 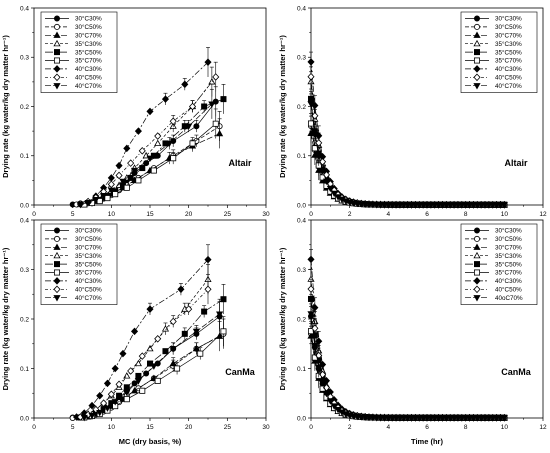 I want to click on y-tick-label: 0.3, so click(x=301, y=58).